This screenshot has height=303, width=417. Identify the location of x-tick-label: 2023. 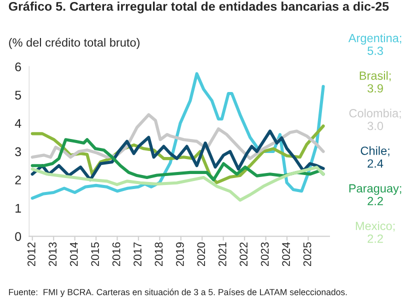
(264, 254).